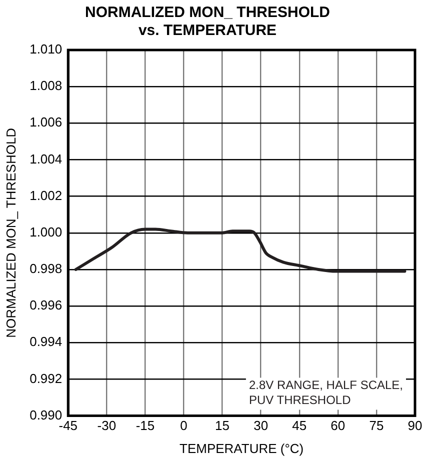 The image size is (427, 461). What do you see at coordinates (46, 158) in the screenshot?
I see `y-tick-label: 1.004` at bounding box center [46, 158].